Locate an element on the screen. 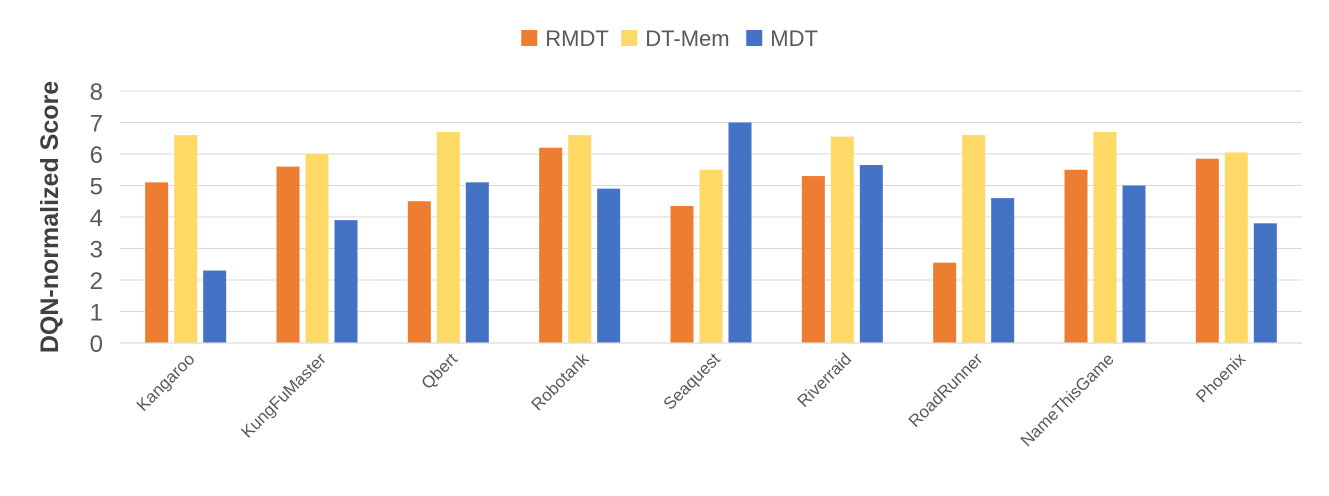 Image resolution: width=1329 pixels, height=496 pixels. bar-dt-mem-kangaroo is located at coordinates (186, 239).